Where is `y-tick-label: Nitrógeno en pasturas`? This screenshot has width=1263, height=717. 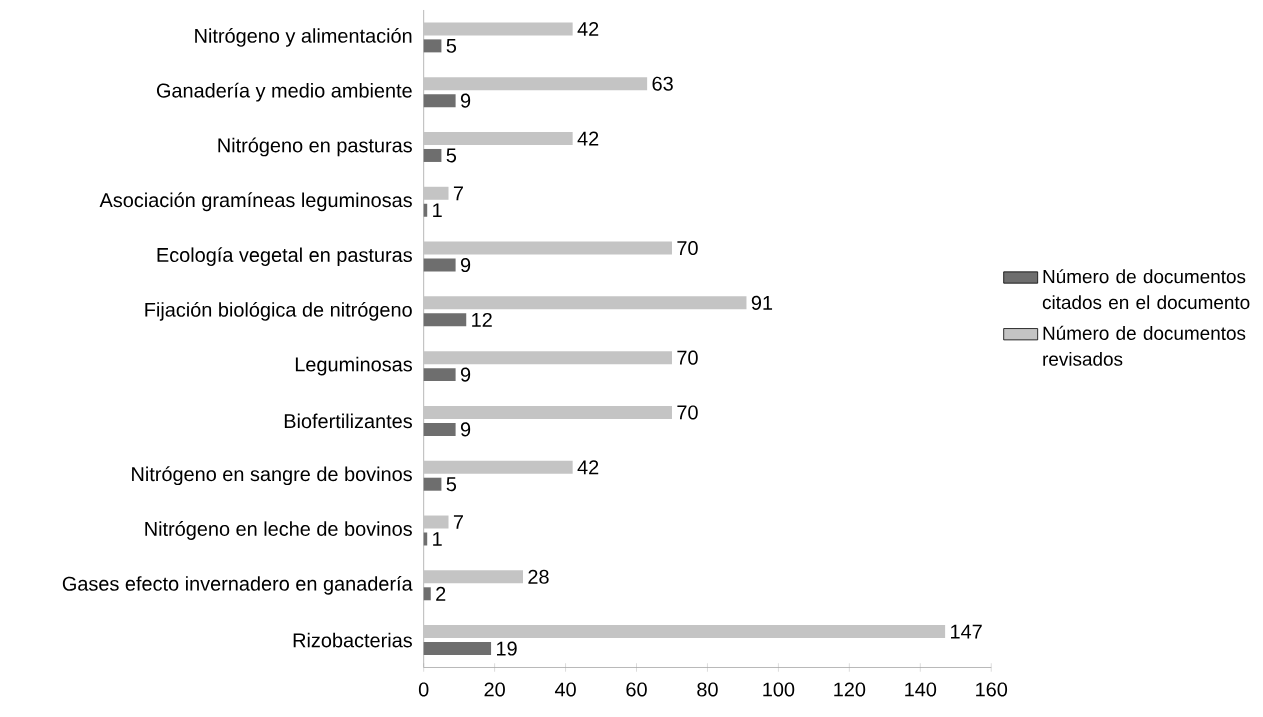
y-tick-label: Nitrógeno en pasturas is located at coordinates (315, 147).